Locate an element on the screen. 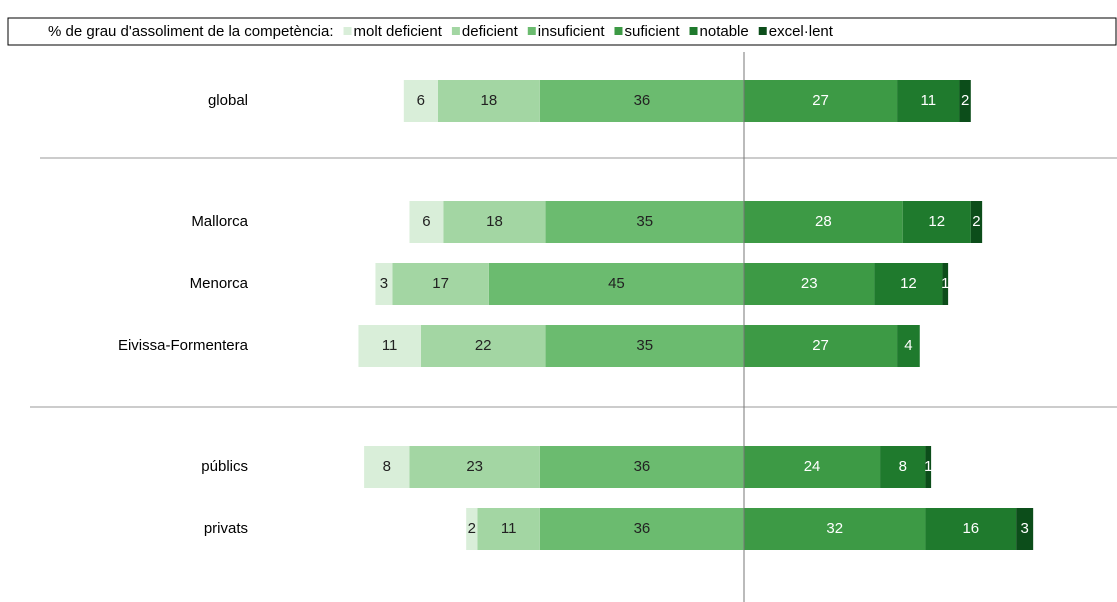 The height and width of the screenshot is (602, 1117). data-label: 17 is located at coordinates (440, 283).